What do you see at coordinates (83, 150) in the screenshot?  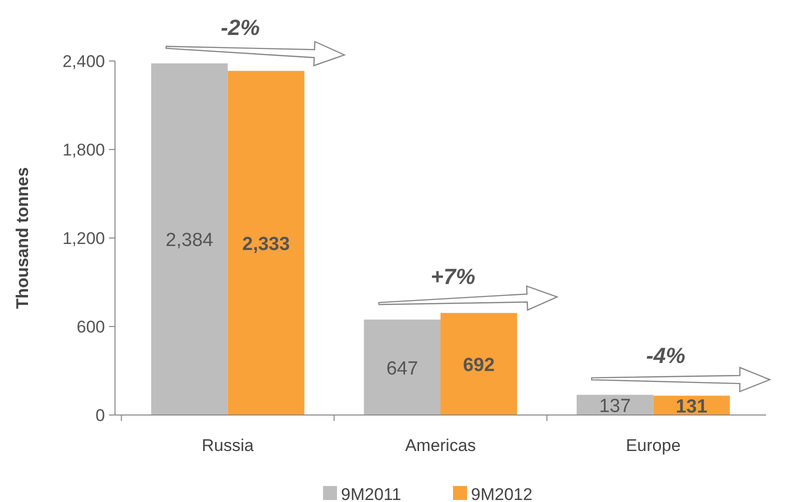 I see `y-tick-label: 1,800` at bounding box center [83, 150].